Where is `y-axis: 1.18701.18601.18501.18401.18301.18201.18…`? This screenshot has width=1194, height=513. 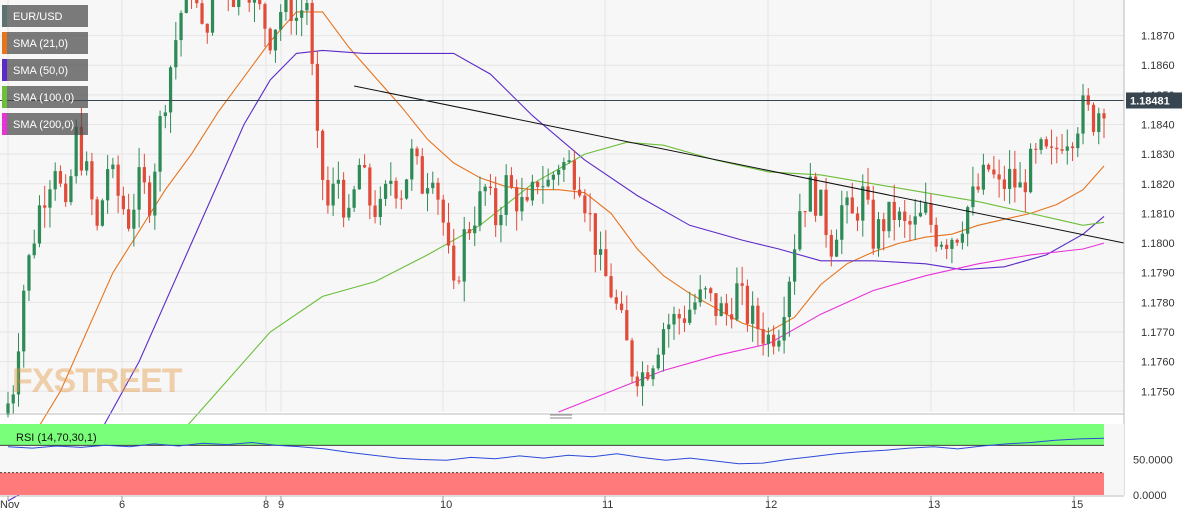 y-axis: 1.18701.18601.18501.18401.18301.18201.18… is located at coordinates (1149, 247).